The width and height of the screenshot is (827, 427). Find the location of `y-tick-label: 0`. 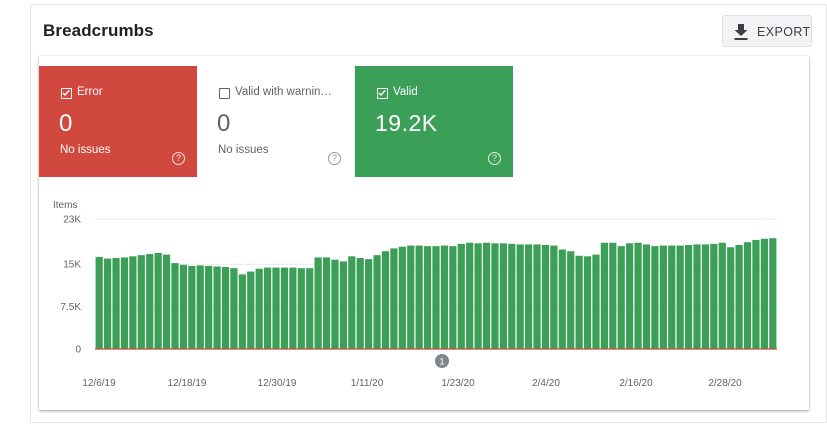

y-tick-label: 0 is located at coordinates (78, 350).